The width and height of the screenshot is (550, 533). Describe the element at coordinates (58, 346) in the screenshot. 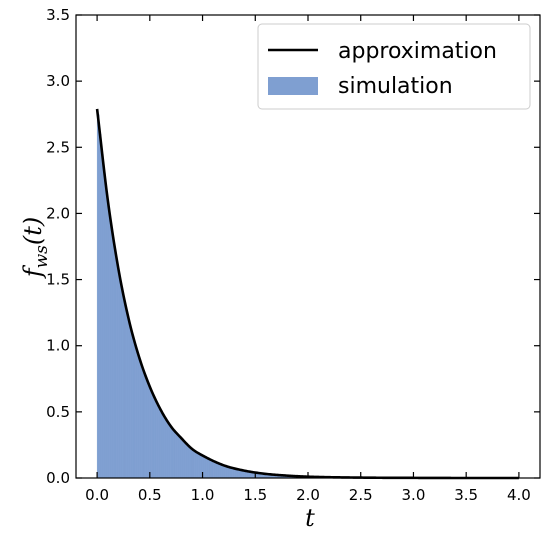

I see `y-tick-label: 1.0` at that location.